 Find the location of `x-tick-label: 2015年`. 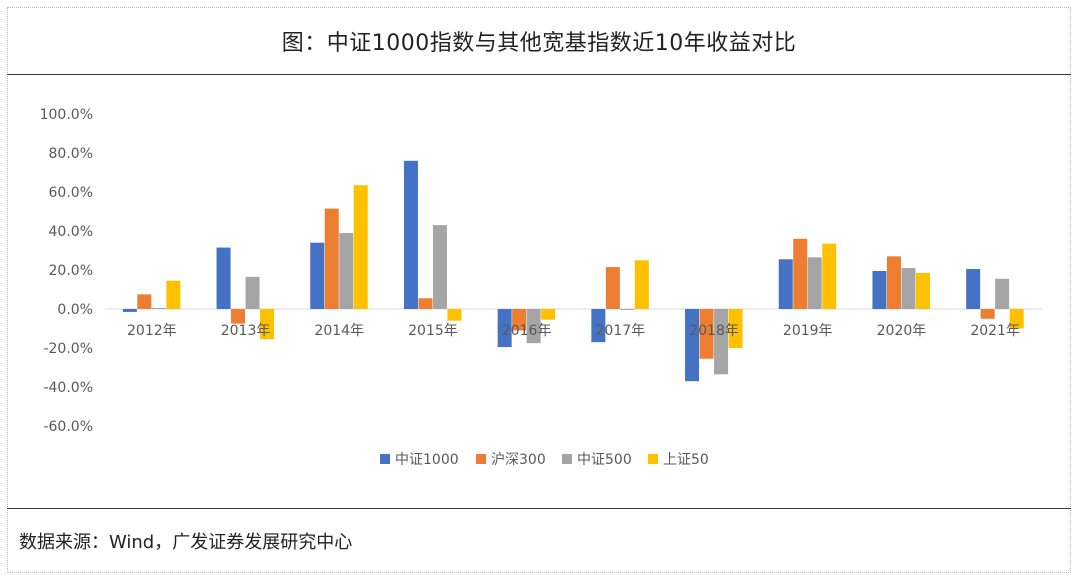

x-tick-label: 2015年 is located at coordinates (433, 331).